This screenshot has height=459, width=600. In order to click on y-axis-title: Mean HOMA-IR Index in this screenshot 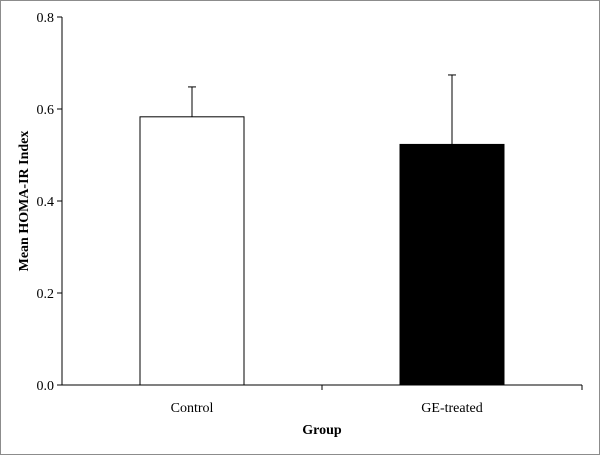, I will do `click(24, 201)`.